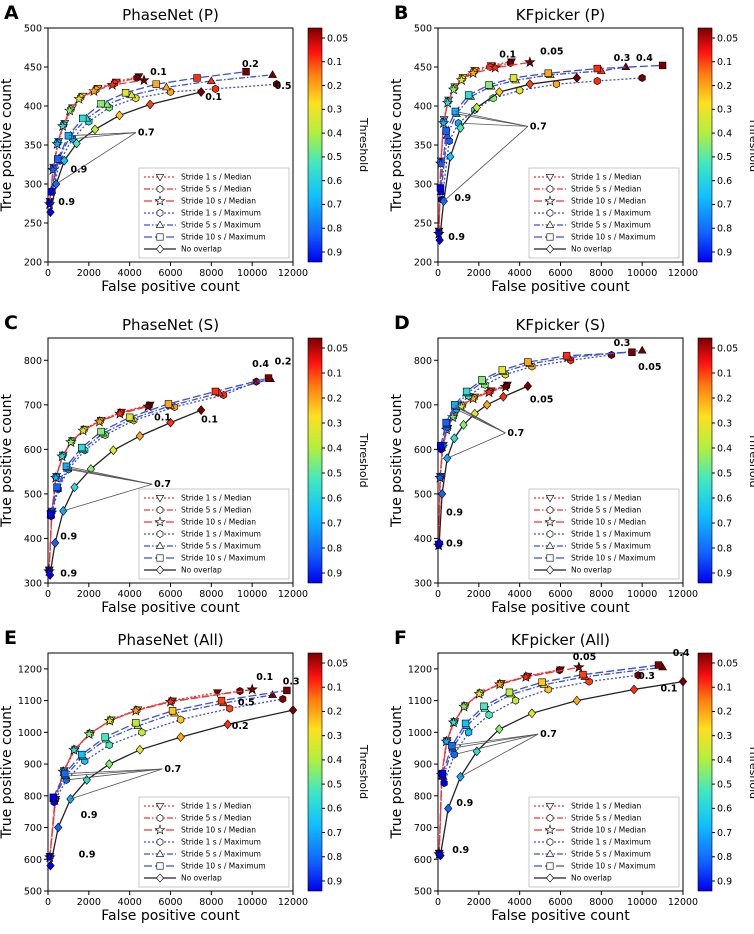  Describe the element at coordinates (221, 225) in the screenshot. I see `legend-label: Stride 5 s / Maximum` at that location.